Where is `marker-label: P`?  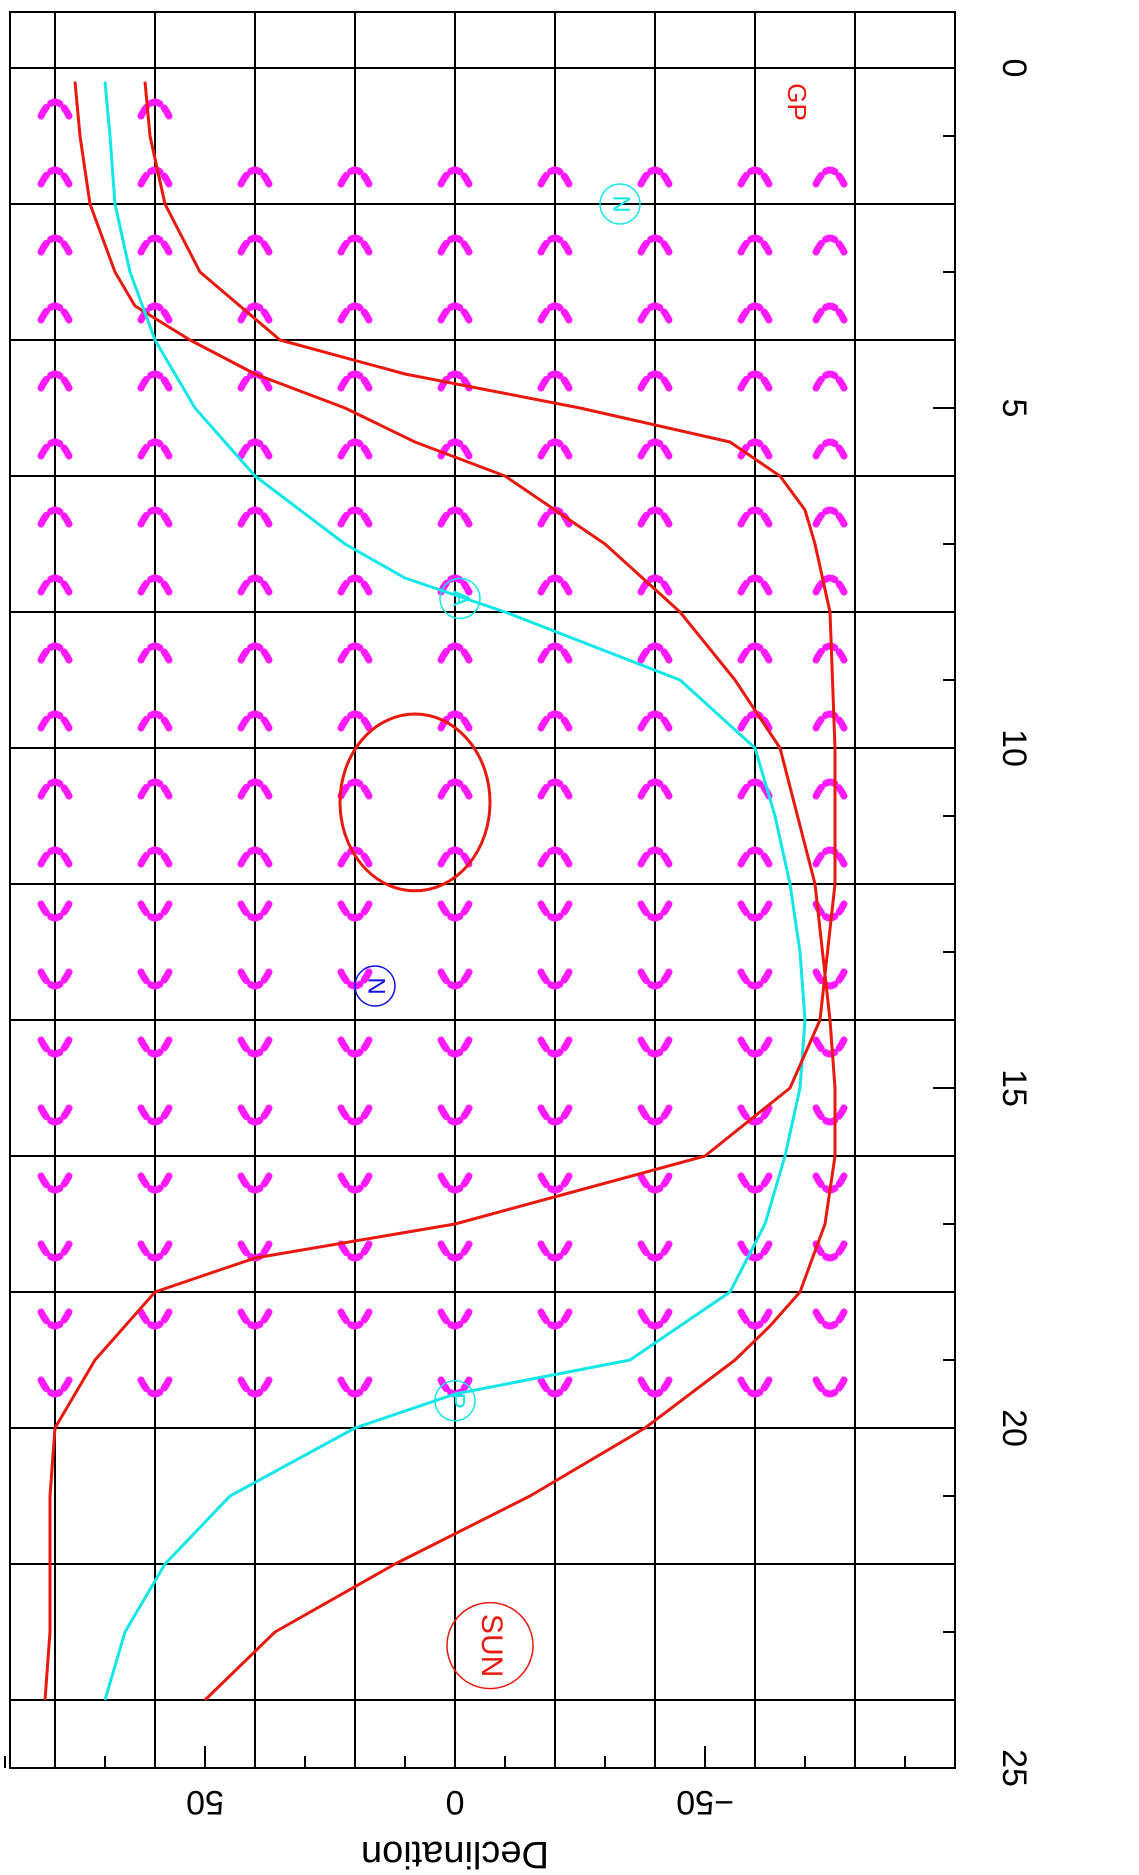
marker-label: P is located at coordinates (456, 1401).